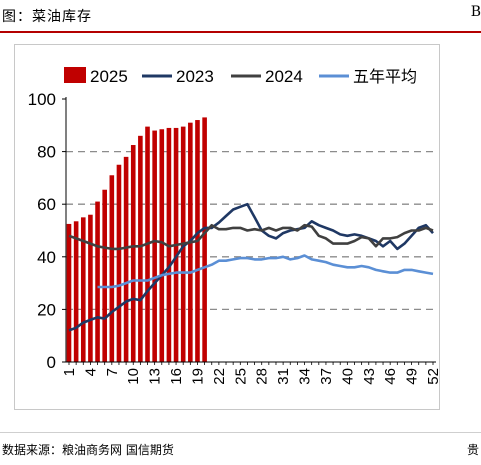 This screenshot has height=465, width=481. What do you see at coordinates (112, 372) in the screenshot?
I see `x-tick-label: 7` at bounding box center [112, 372].